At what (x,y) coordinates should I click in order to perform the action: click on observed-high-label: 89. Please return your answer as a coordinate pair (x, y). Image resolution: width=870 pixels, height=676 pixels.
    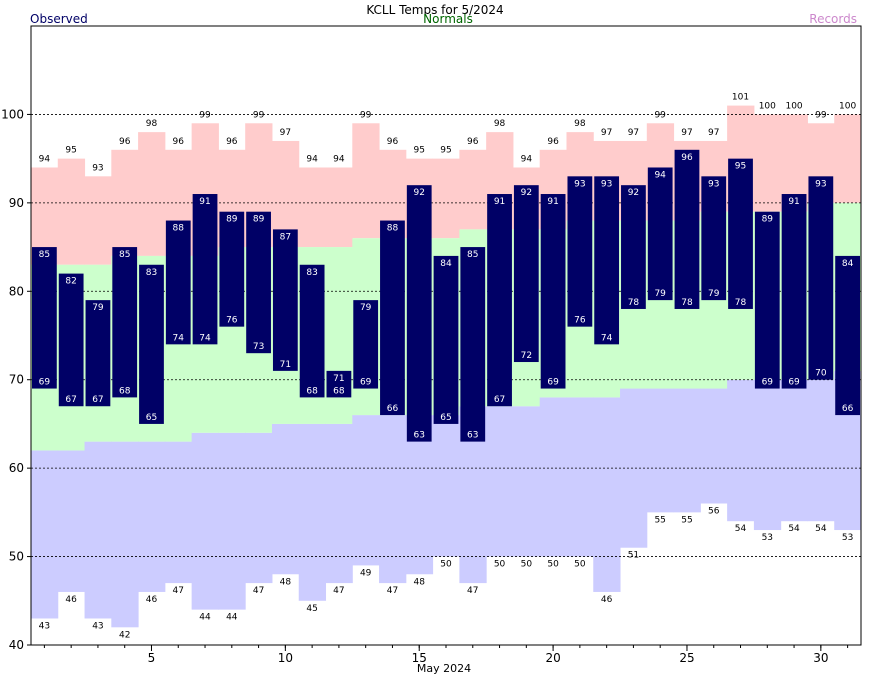
    Looking at the image, I should click on (232, 220).